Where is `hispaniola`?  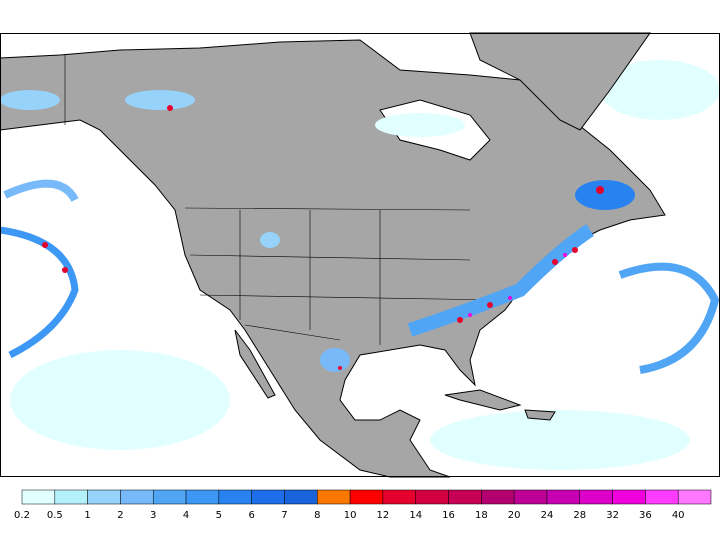
hispaniola is located at coordinates (540, 415).